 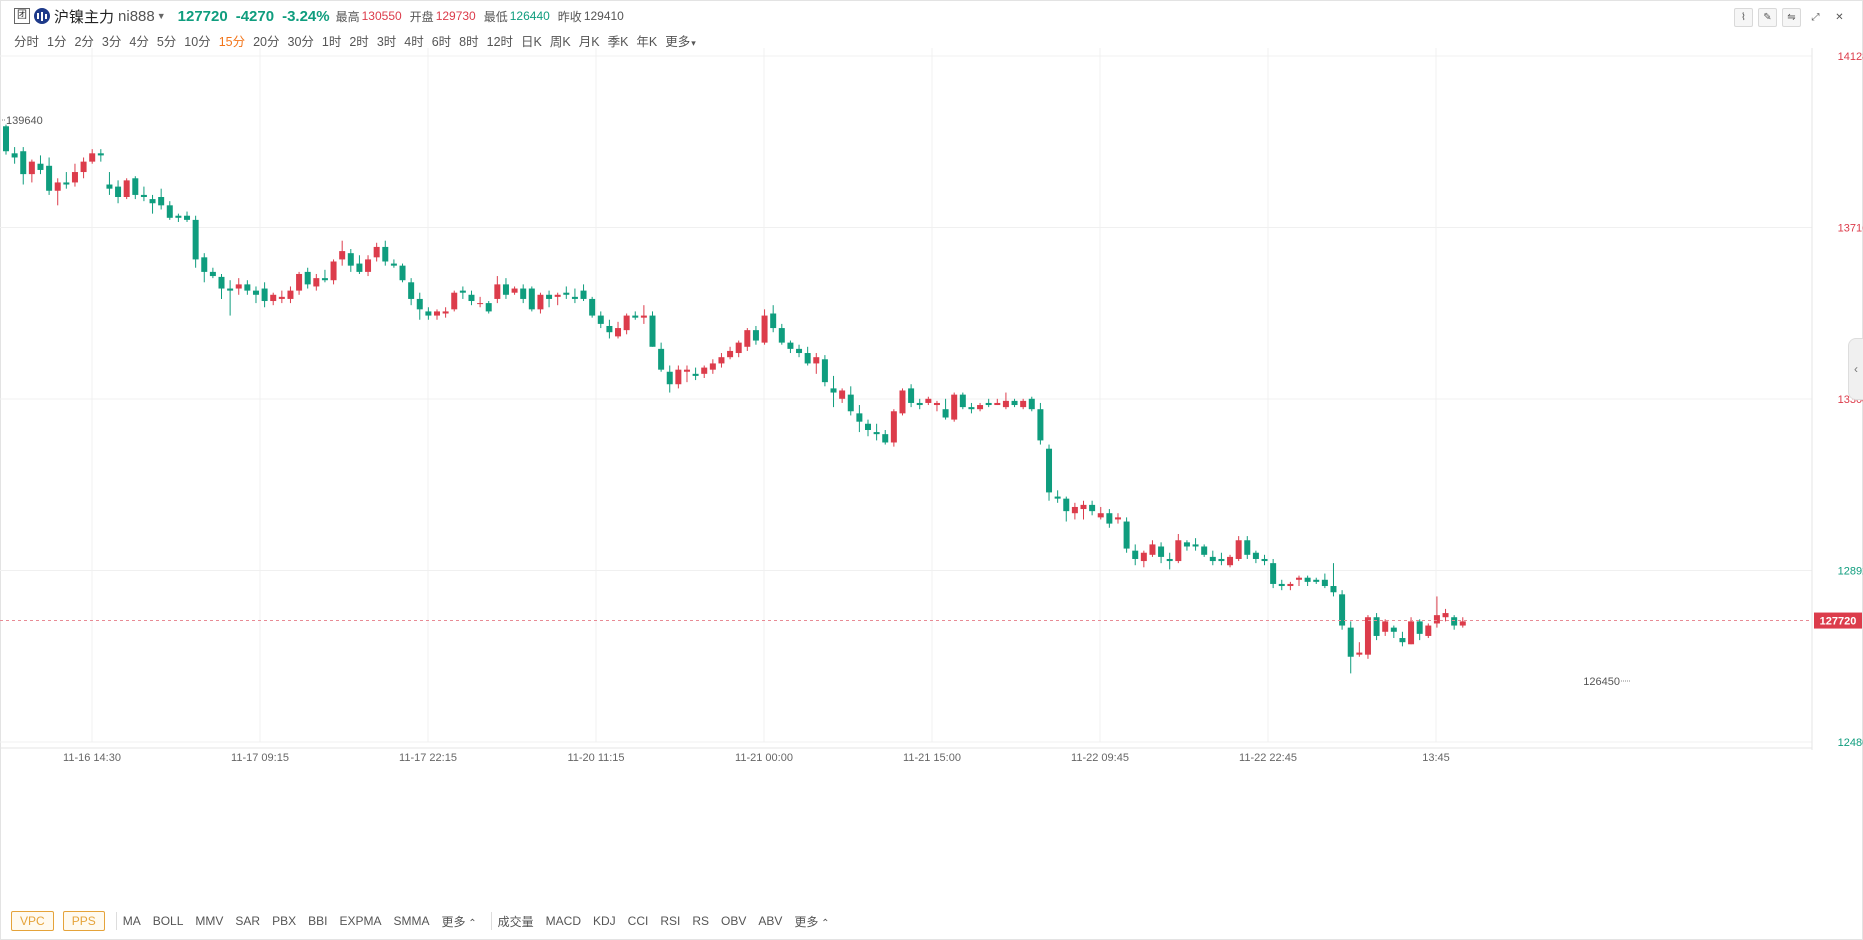 I want to click on main-indicator-tab: MA, so click(x=131, y=921).